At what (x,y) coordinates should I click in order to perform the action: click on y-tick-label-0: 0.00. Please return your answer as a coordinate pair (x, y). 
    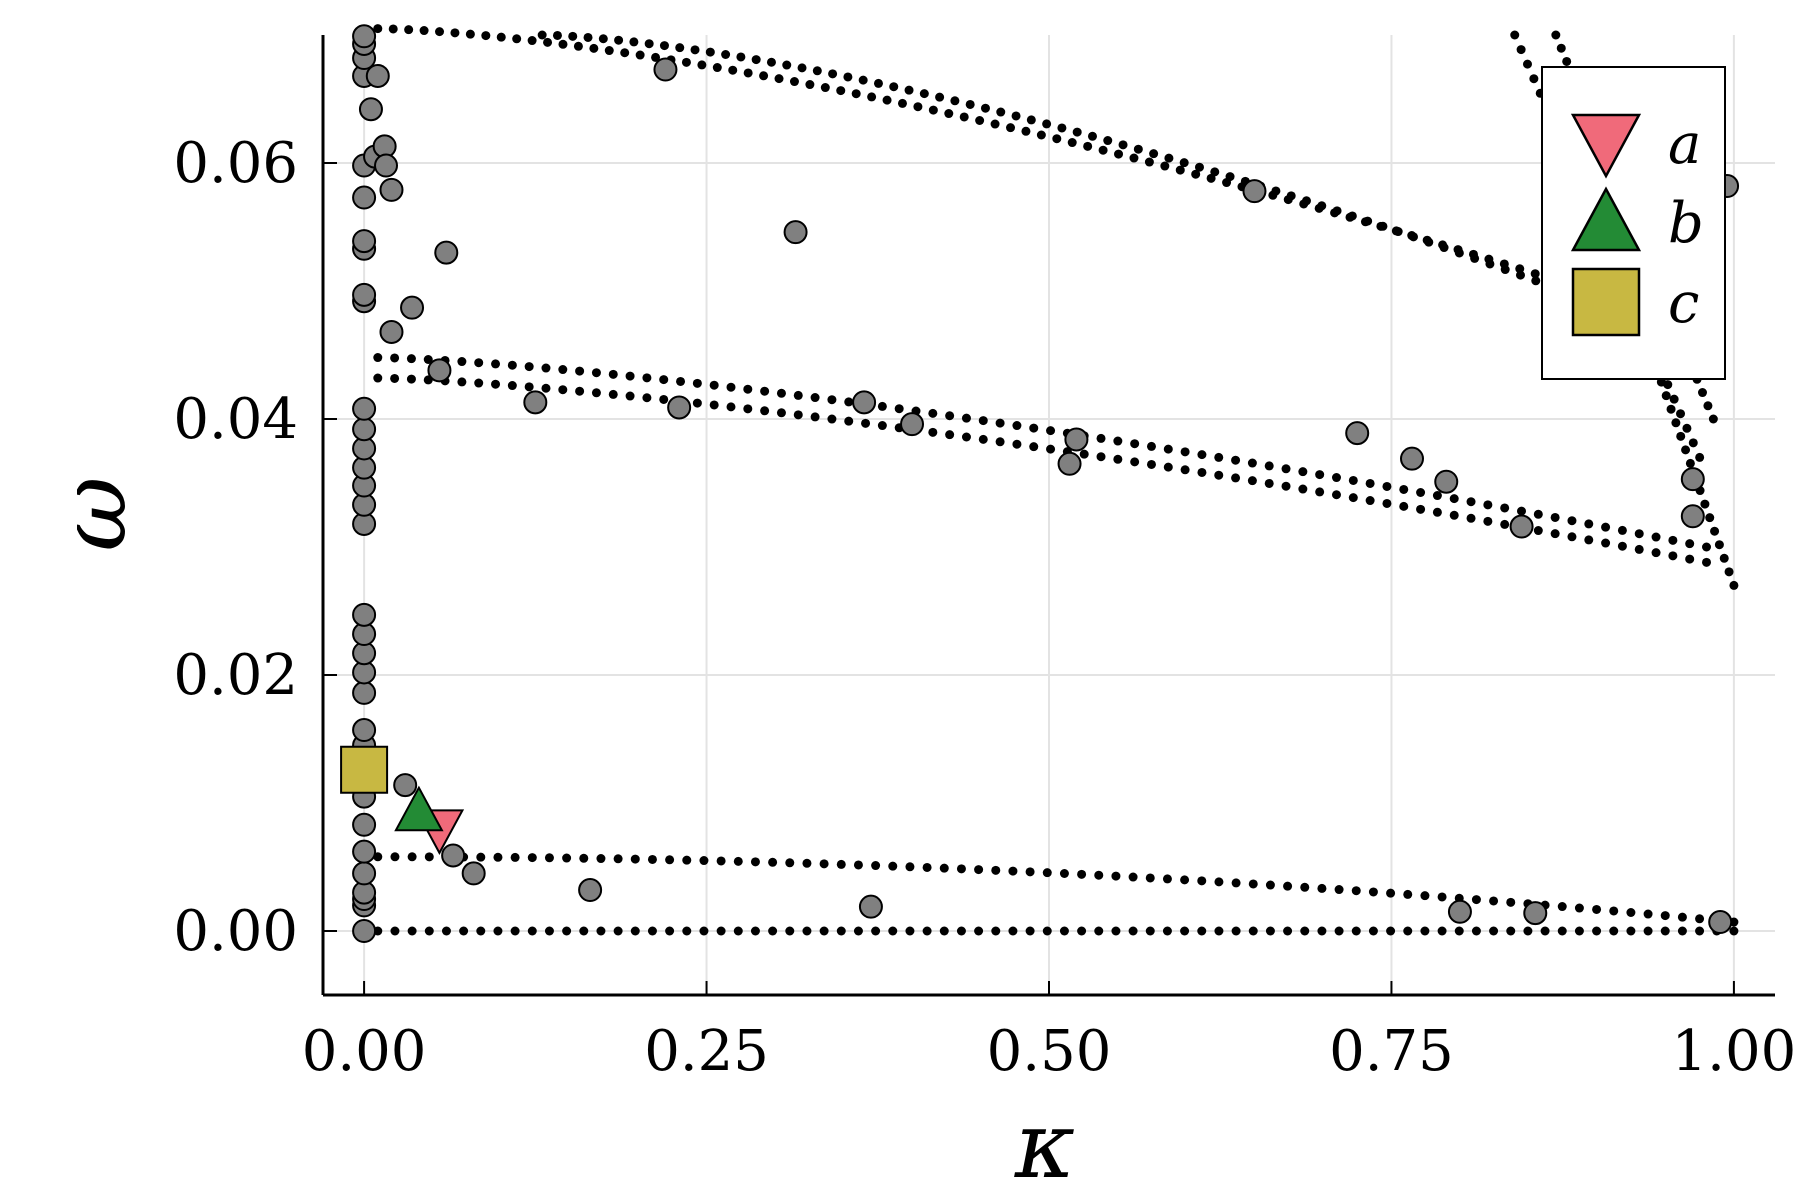
    Looking at the image, I should click on (235, 931).